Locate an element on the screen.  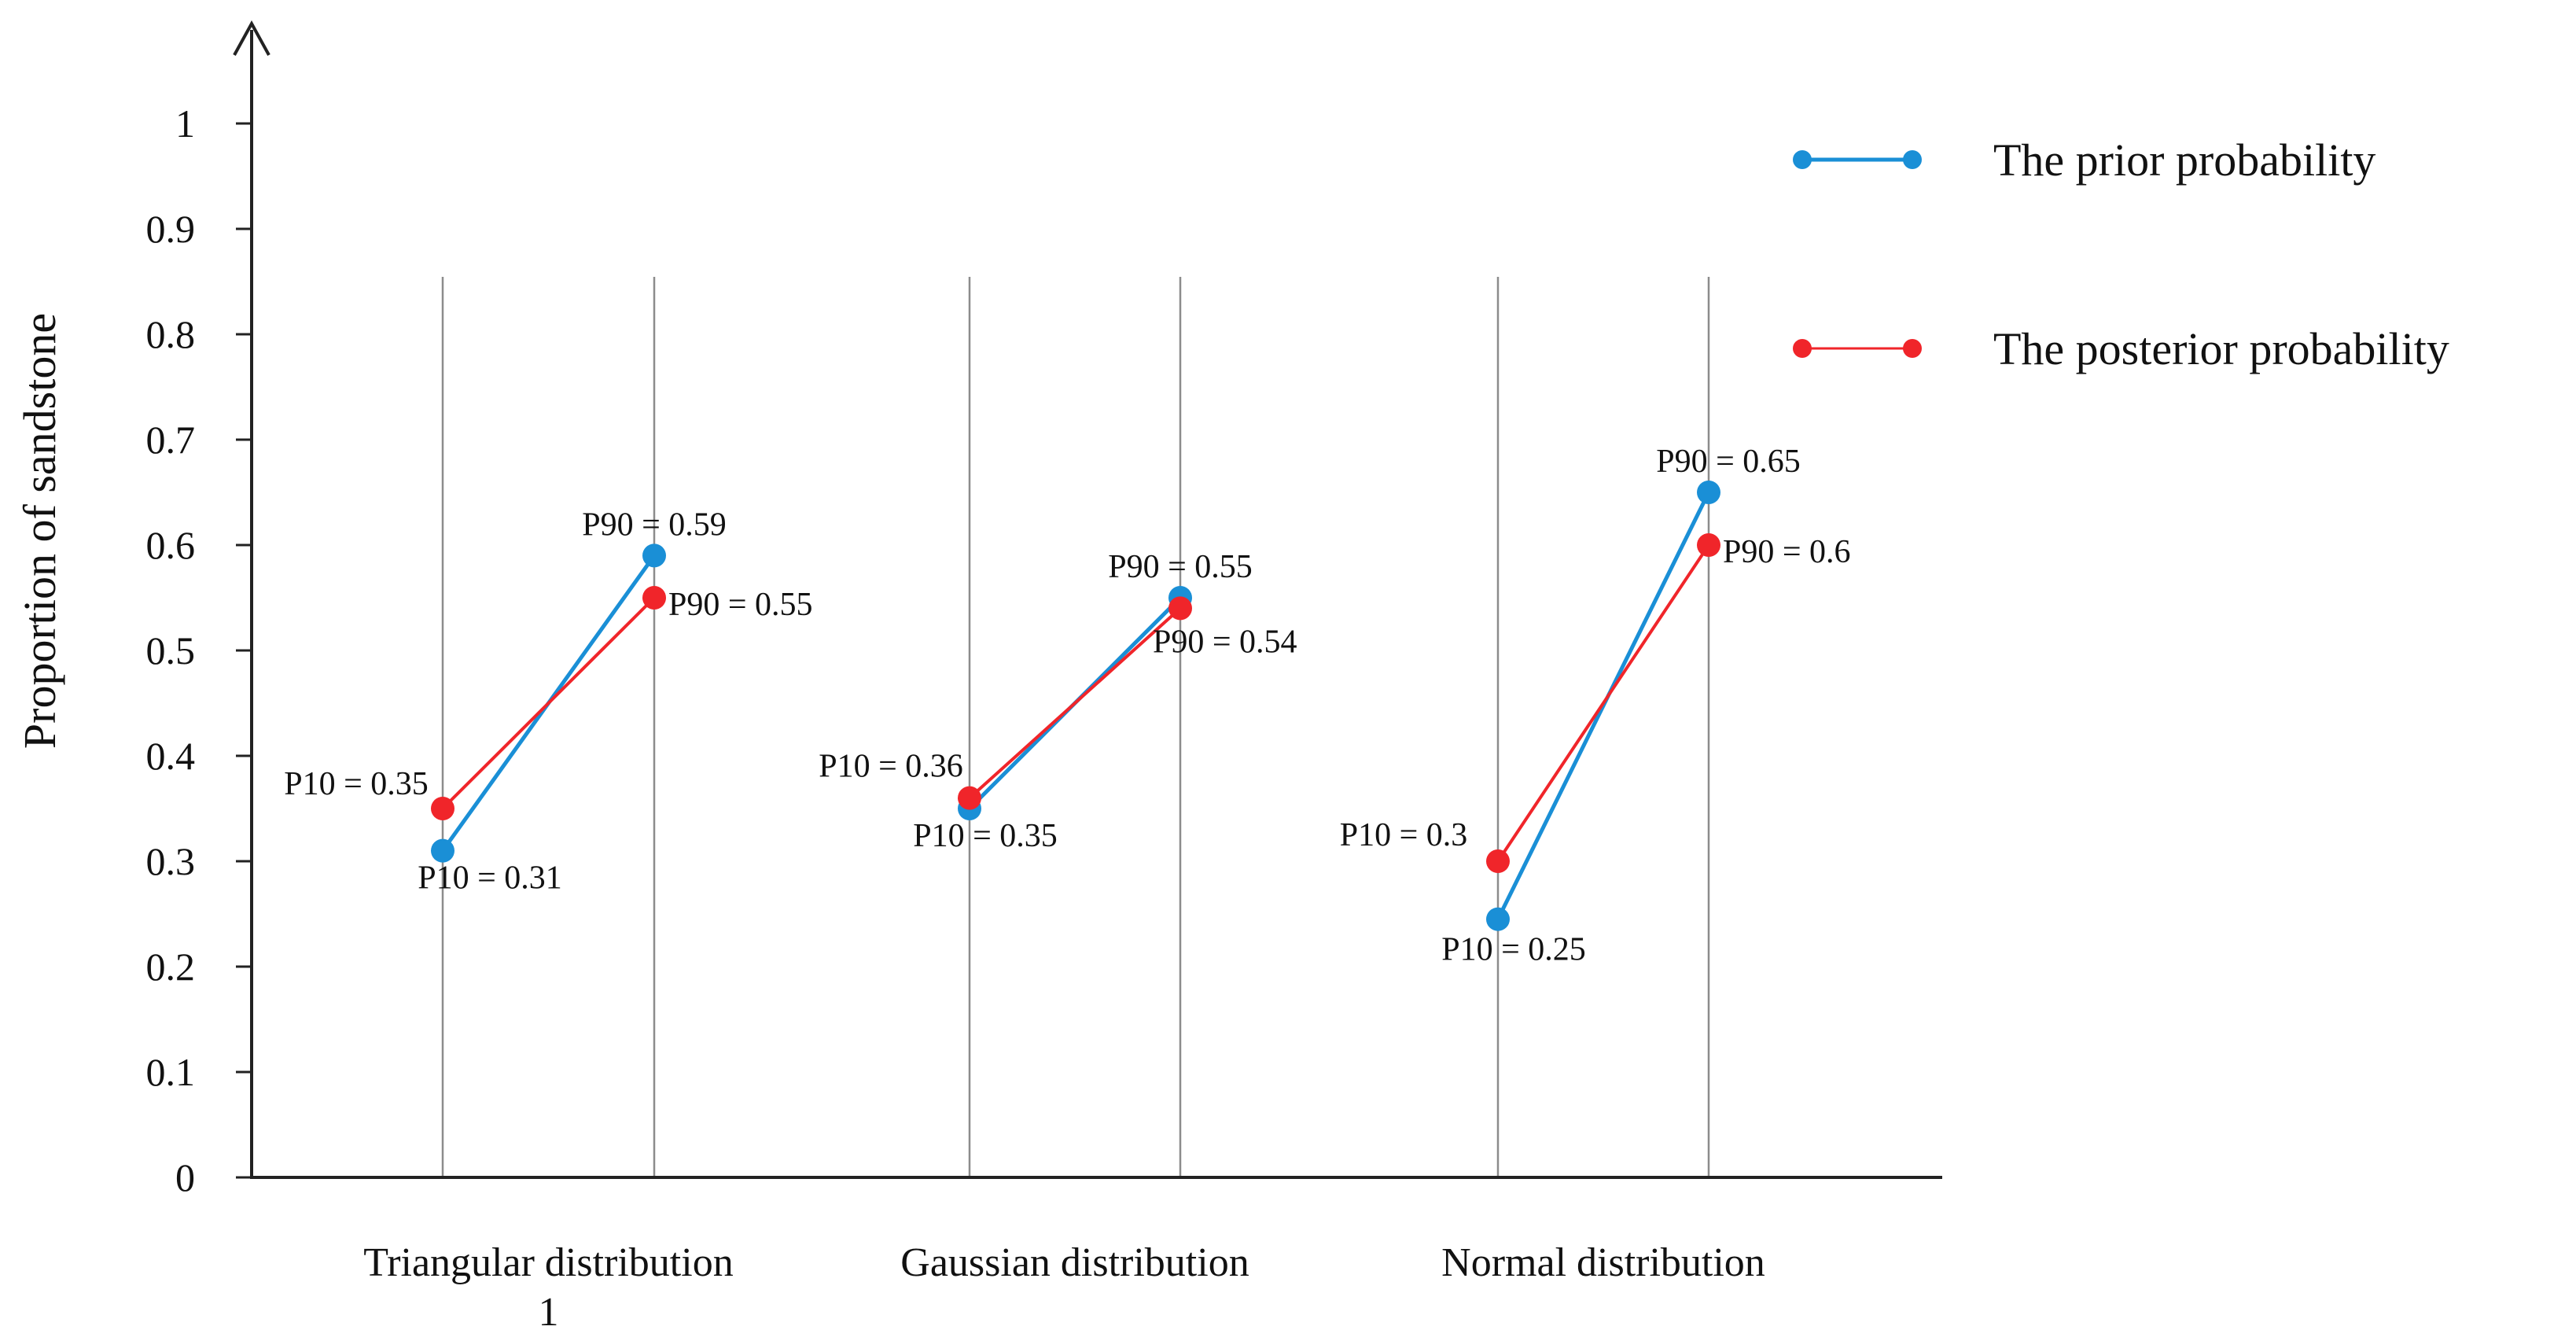
y-axis-title: Proportion of sandstone is located at coordinates (39, 531).